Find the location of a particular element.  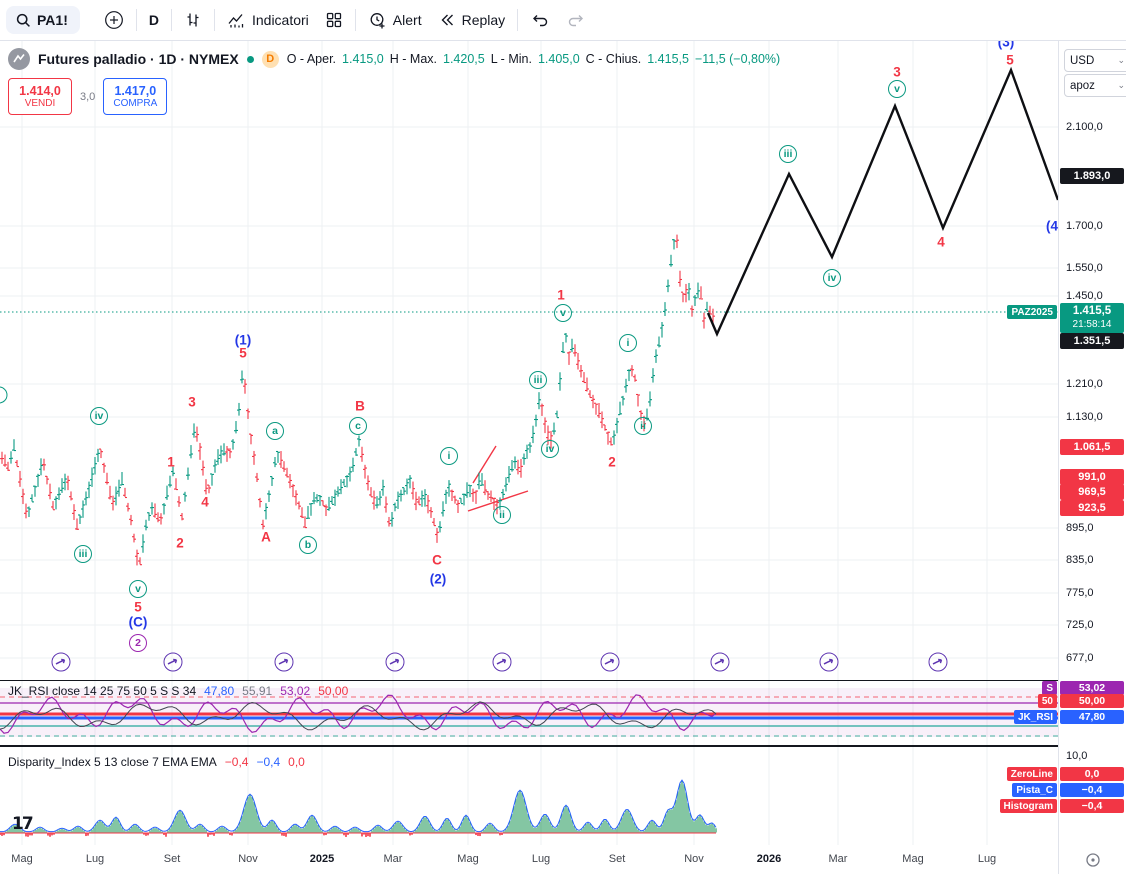

bars-style-icon is located at coordinates (193, 20).